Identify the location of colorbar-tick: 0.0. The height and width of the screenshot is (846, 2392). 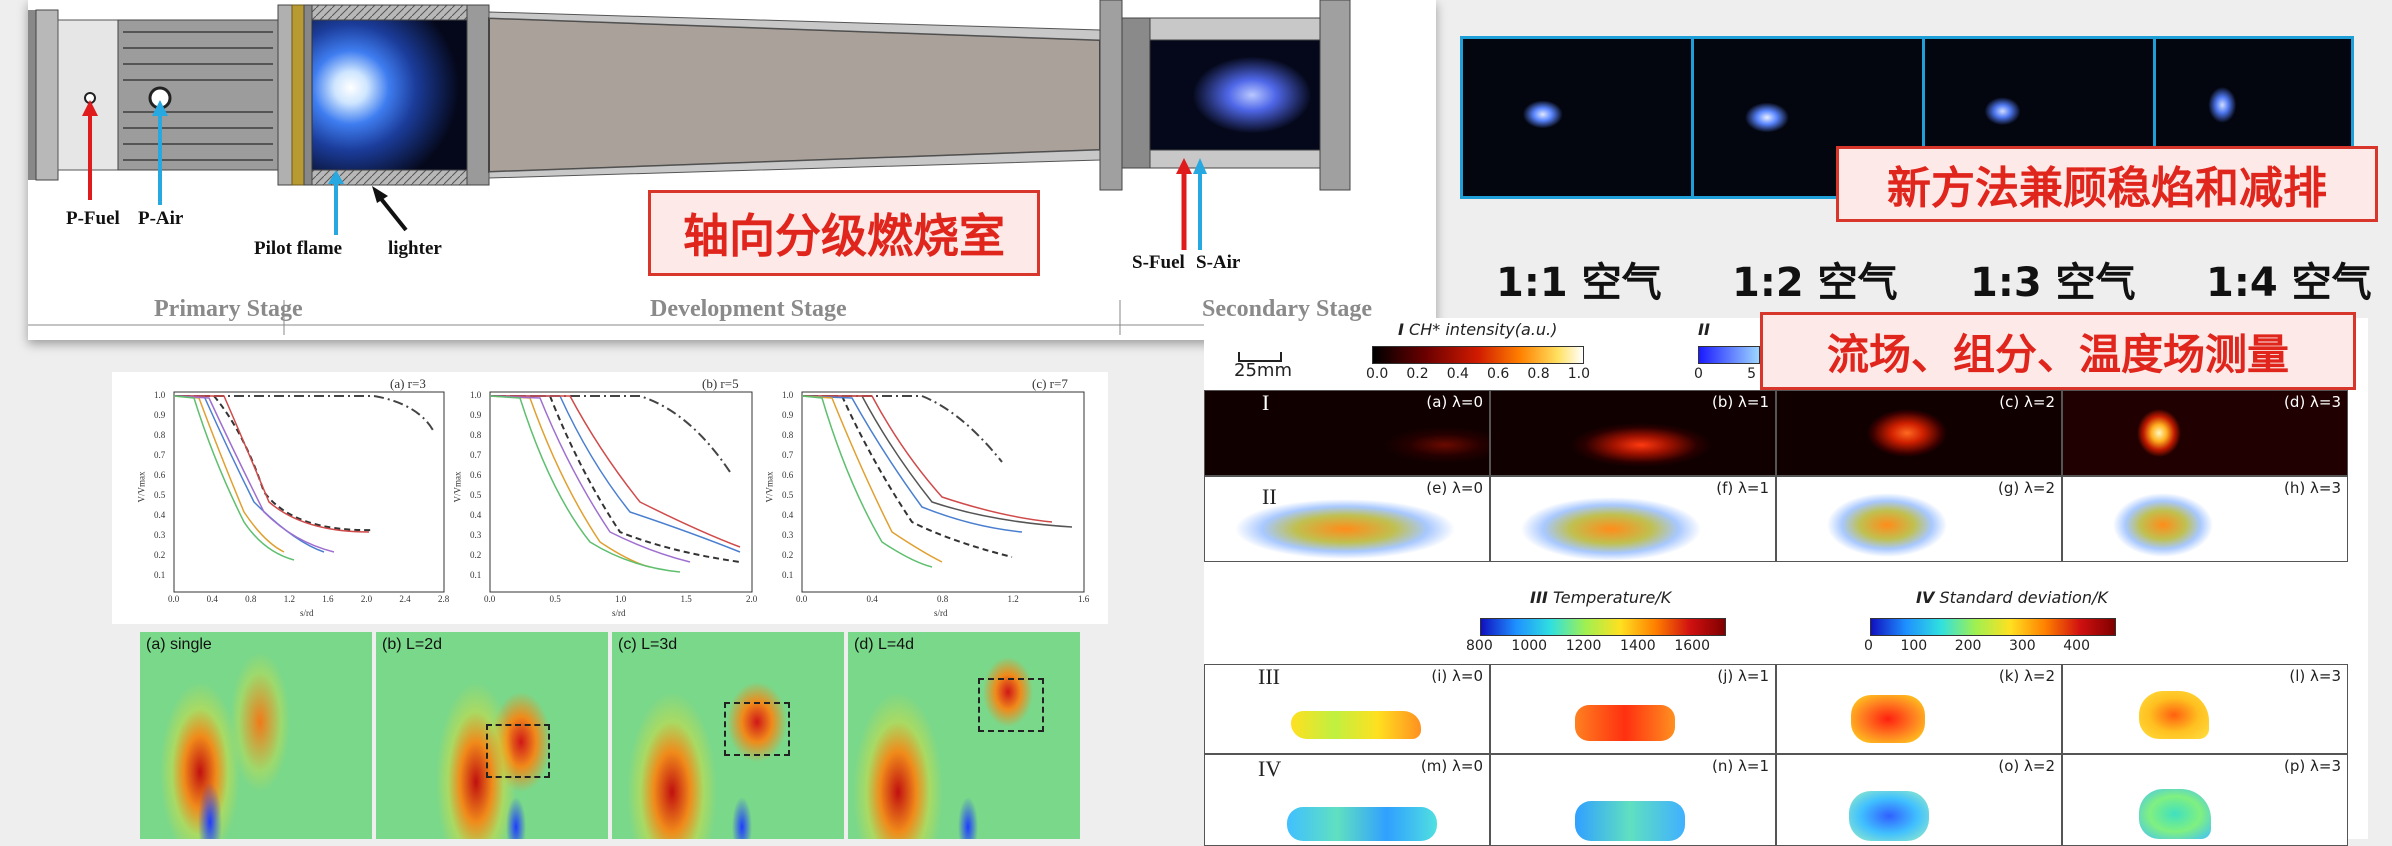
(1377, 374).